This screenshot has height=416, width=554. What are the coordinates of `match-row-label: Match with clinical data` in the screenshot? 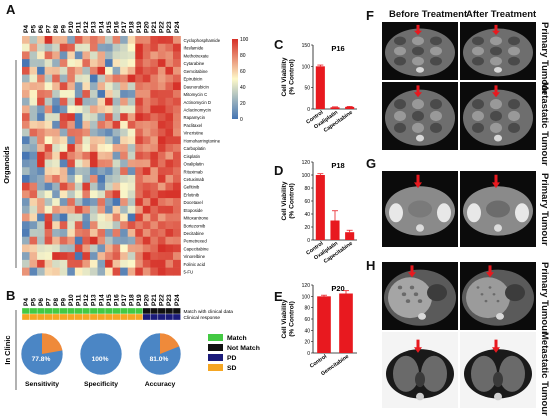 It's located at (209, 312).